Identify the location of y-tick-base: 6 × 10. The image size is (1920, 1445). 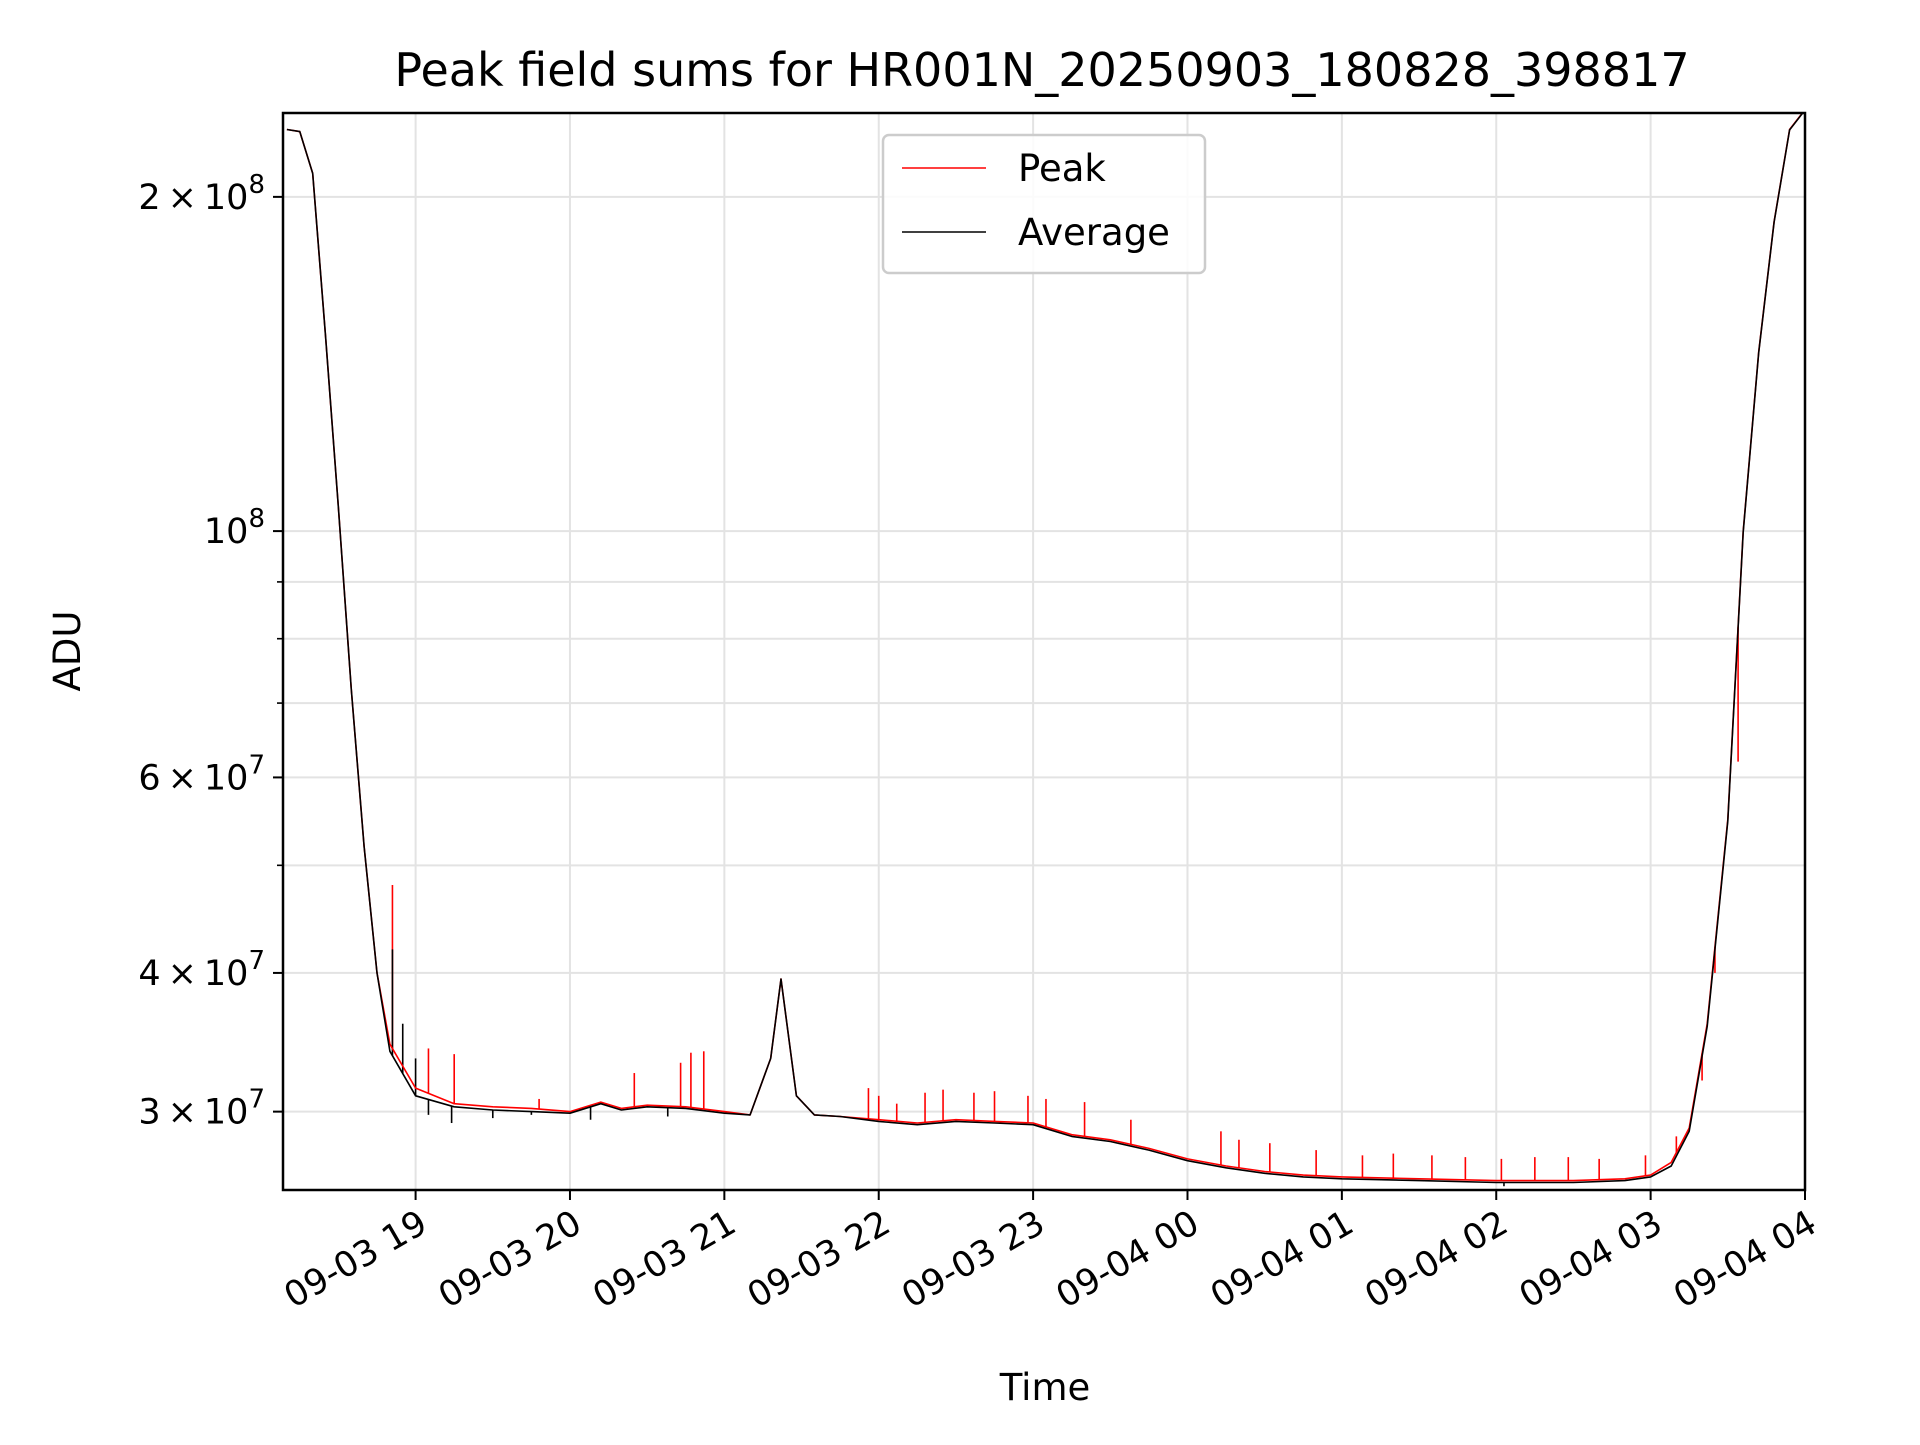
(193, 778).